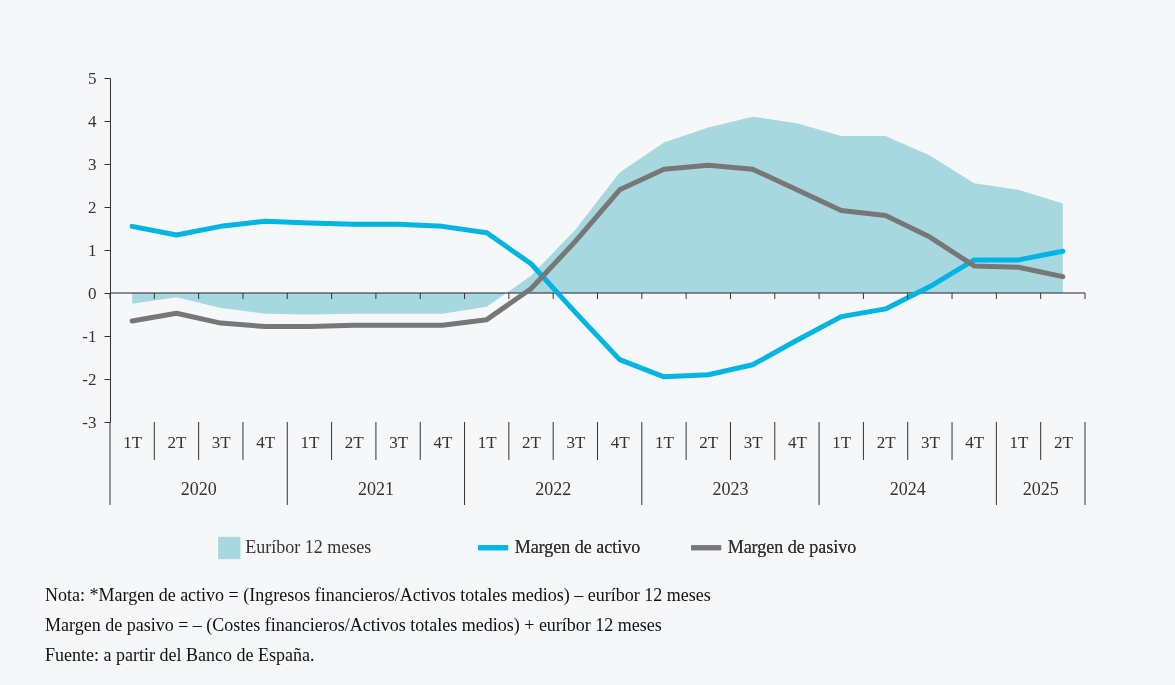 This screenshot has height=685, width=1175. Describe the element at coordinates (89, 379) in the screenshot. I see `y-tick-label: -2` at that location.